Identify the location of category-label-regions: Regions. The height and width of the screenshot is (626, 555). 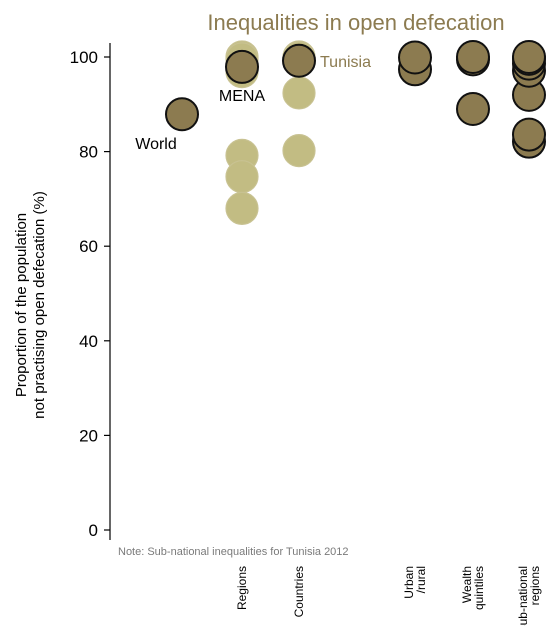
(242, 588).